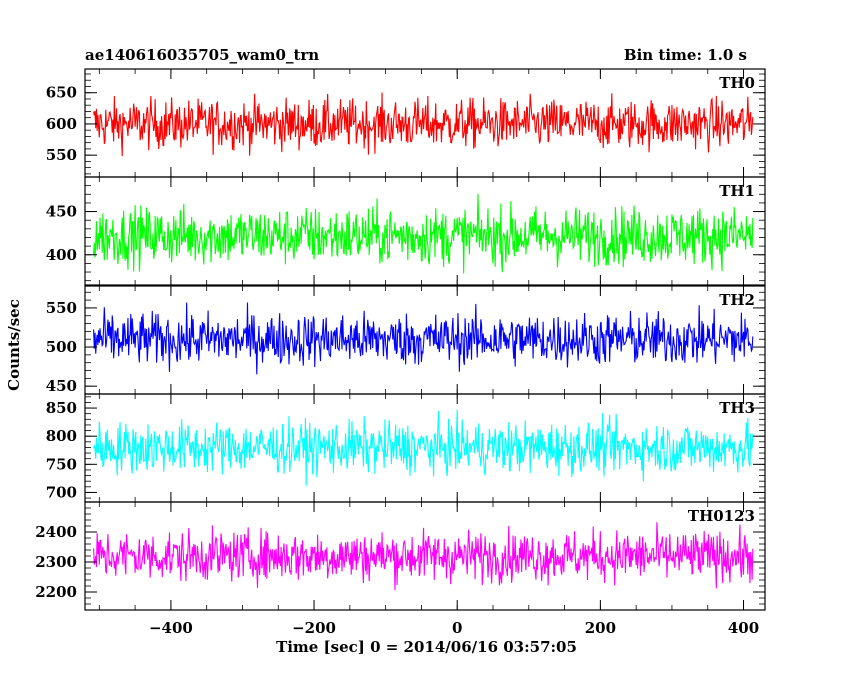  Describe the element at coordinates (61, 255) in the screenshot. I see `y-tick-label: 400` at that location.